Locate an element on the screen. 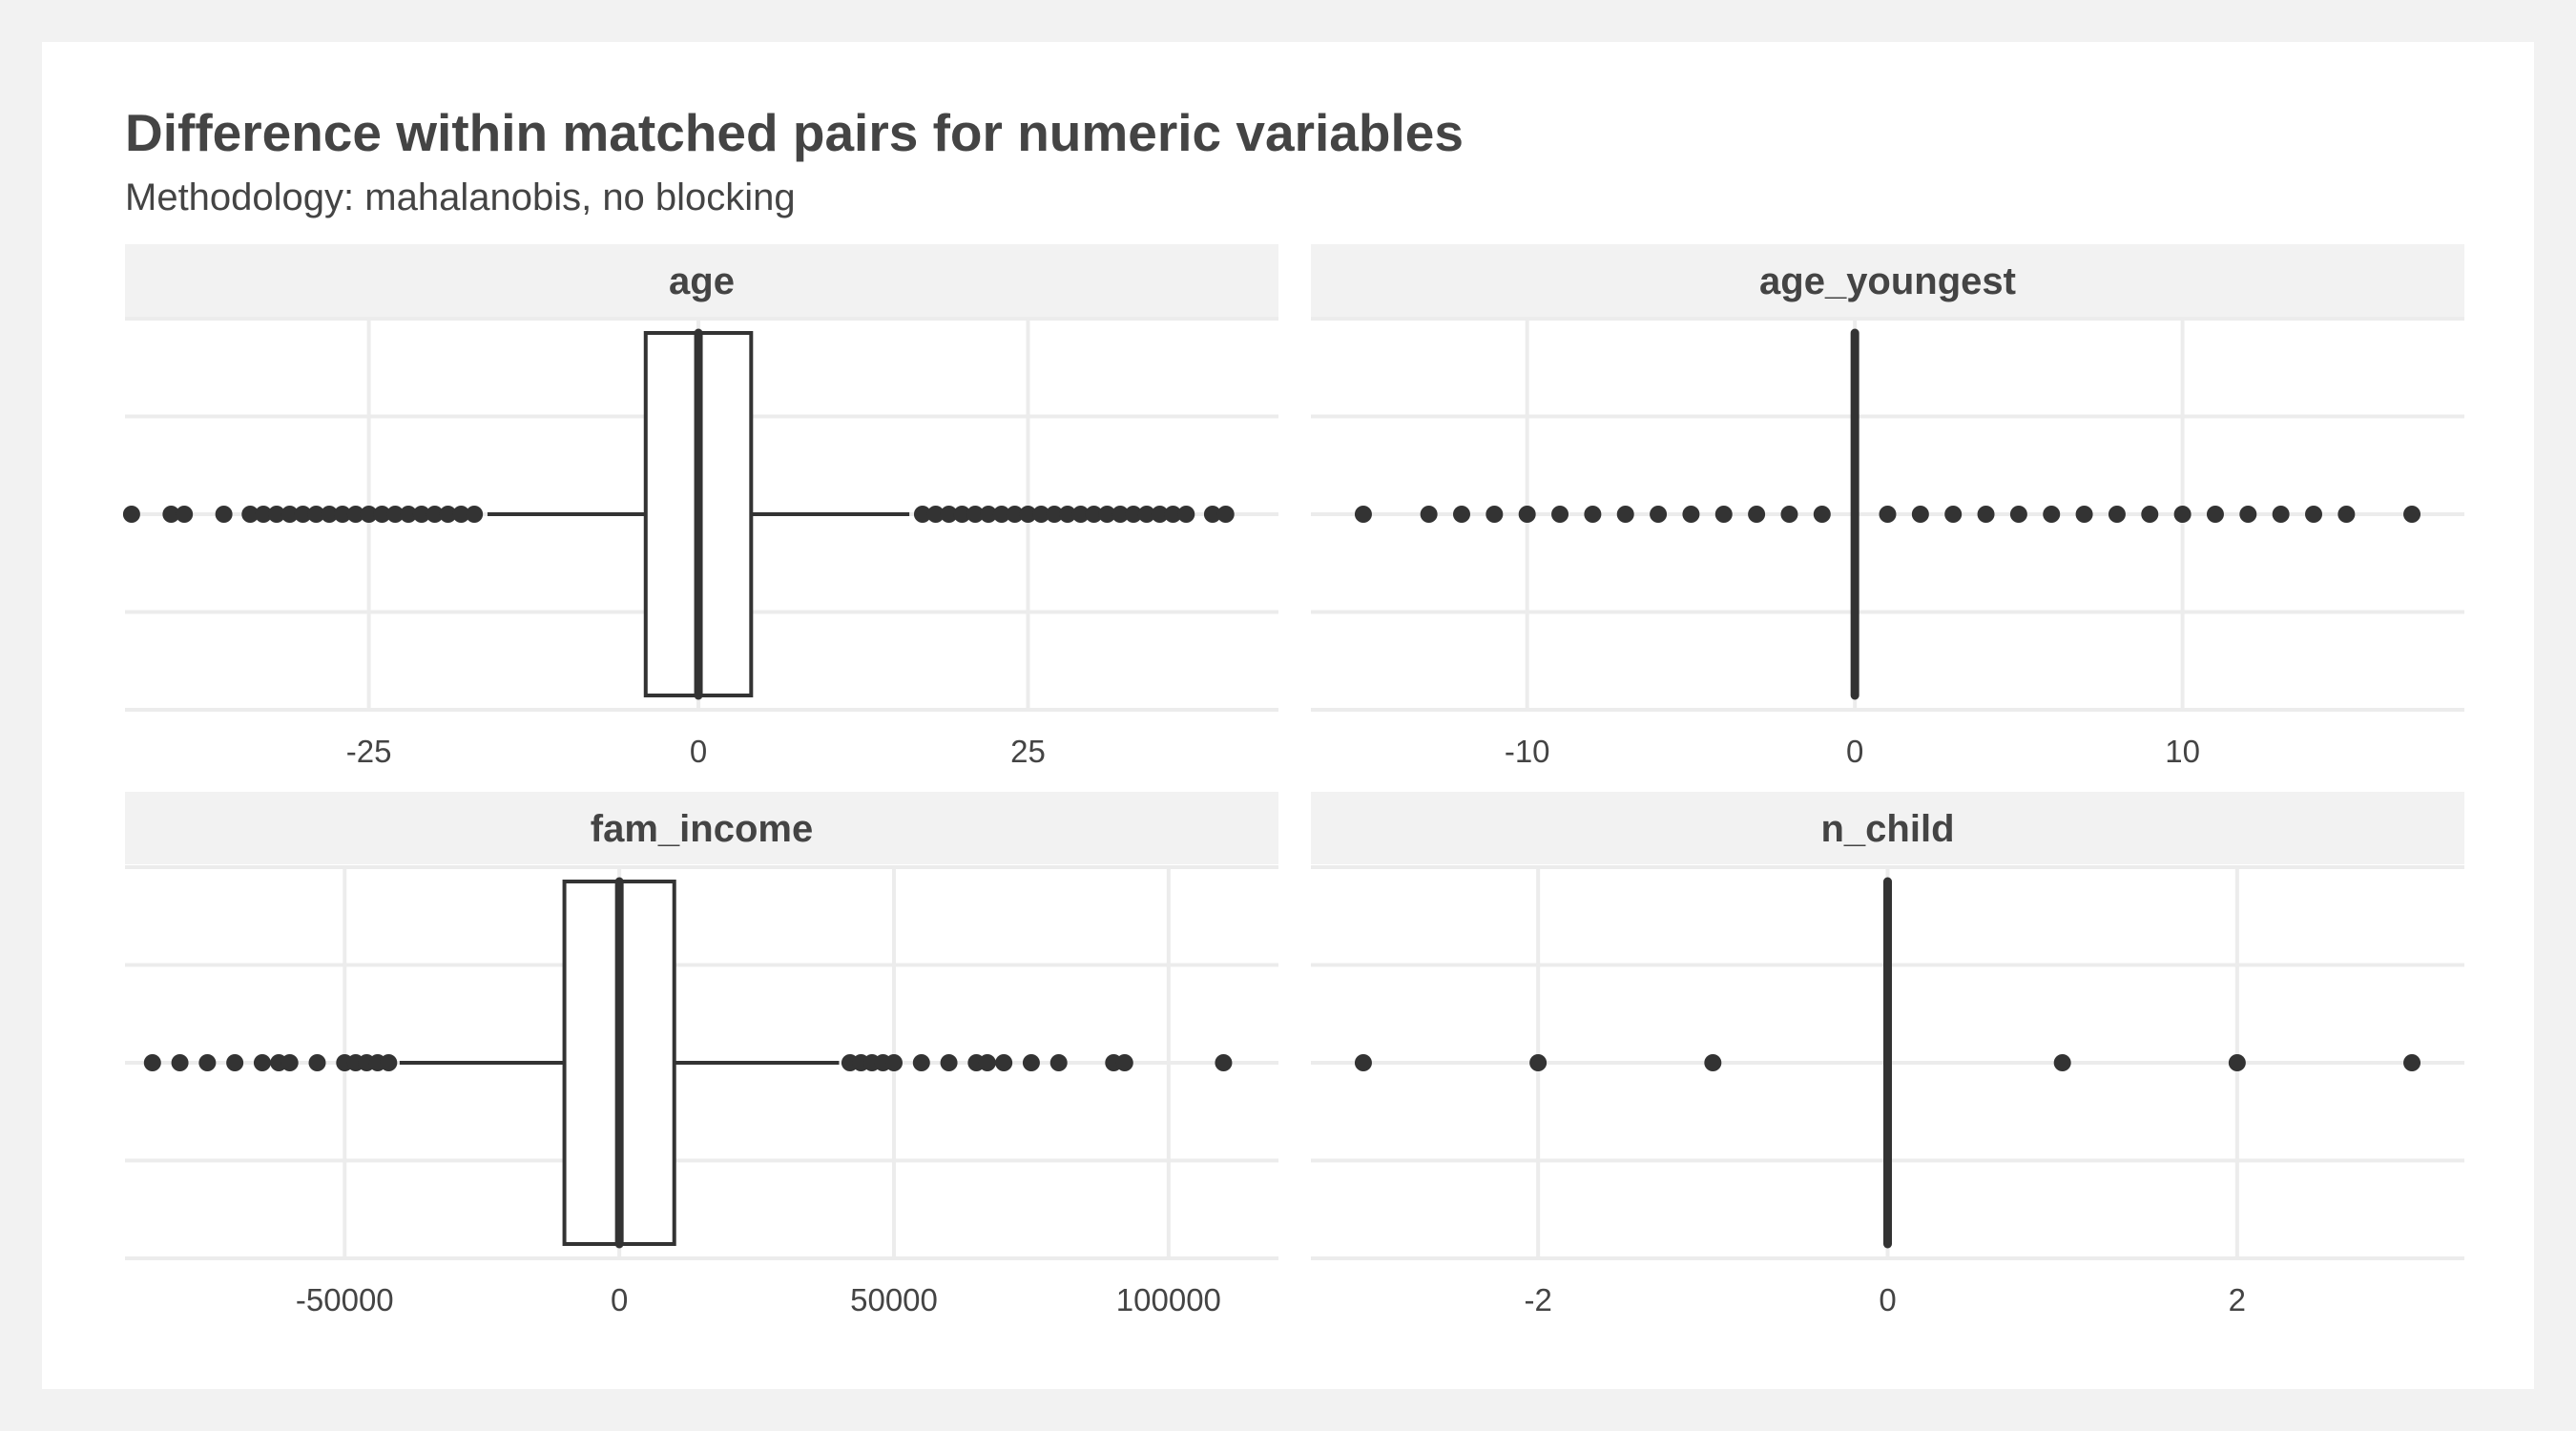  facet-strip-label: fam_income is located at coordinates (702, 829).